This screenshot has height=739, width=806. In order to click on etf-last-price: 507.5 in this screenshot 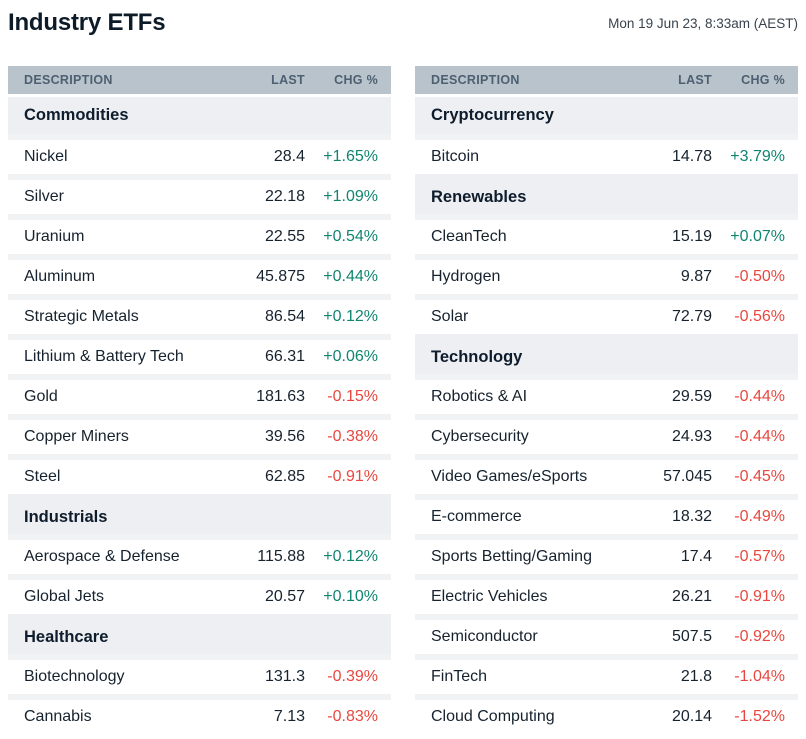, I will do `click(691, 636)`.